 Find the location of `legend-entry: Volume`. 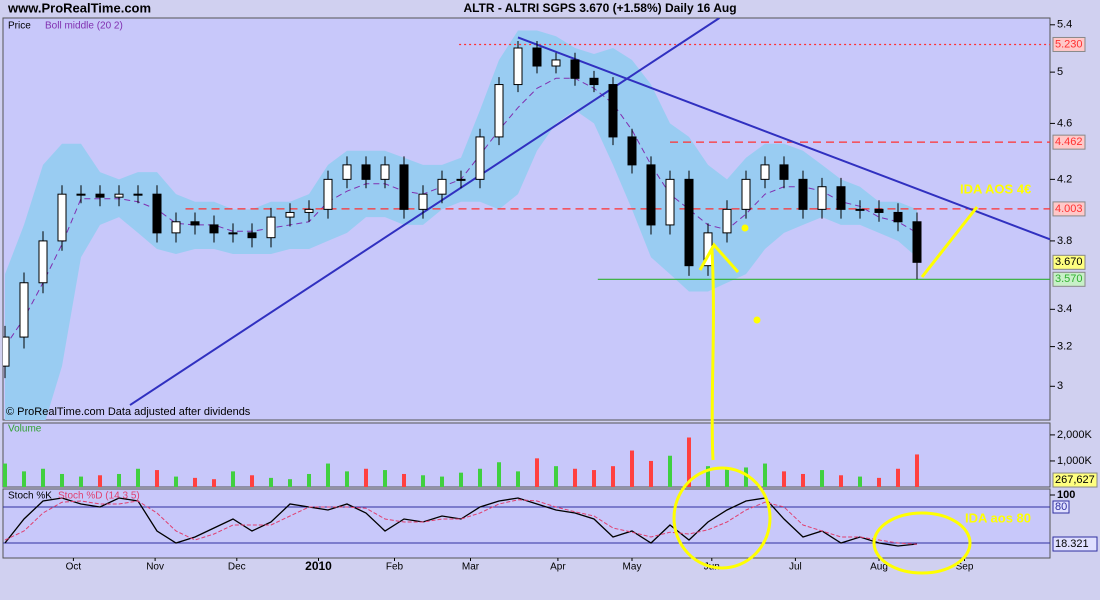

legend-entry: Volume is located at coordinates (25, 429).